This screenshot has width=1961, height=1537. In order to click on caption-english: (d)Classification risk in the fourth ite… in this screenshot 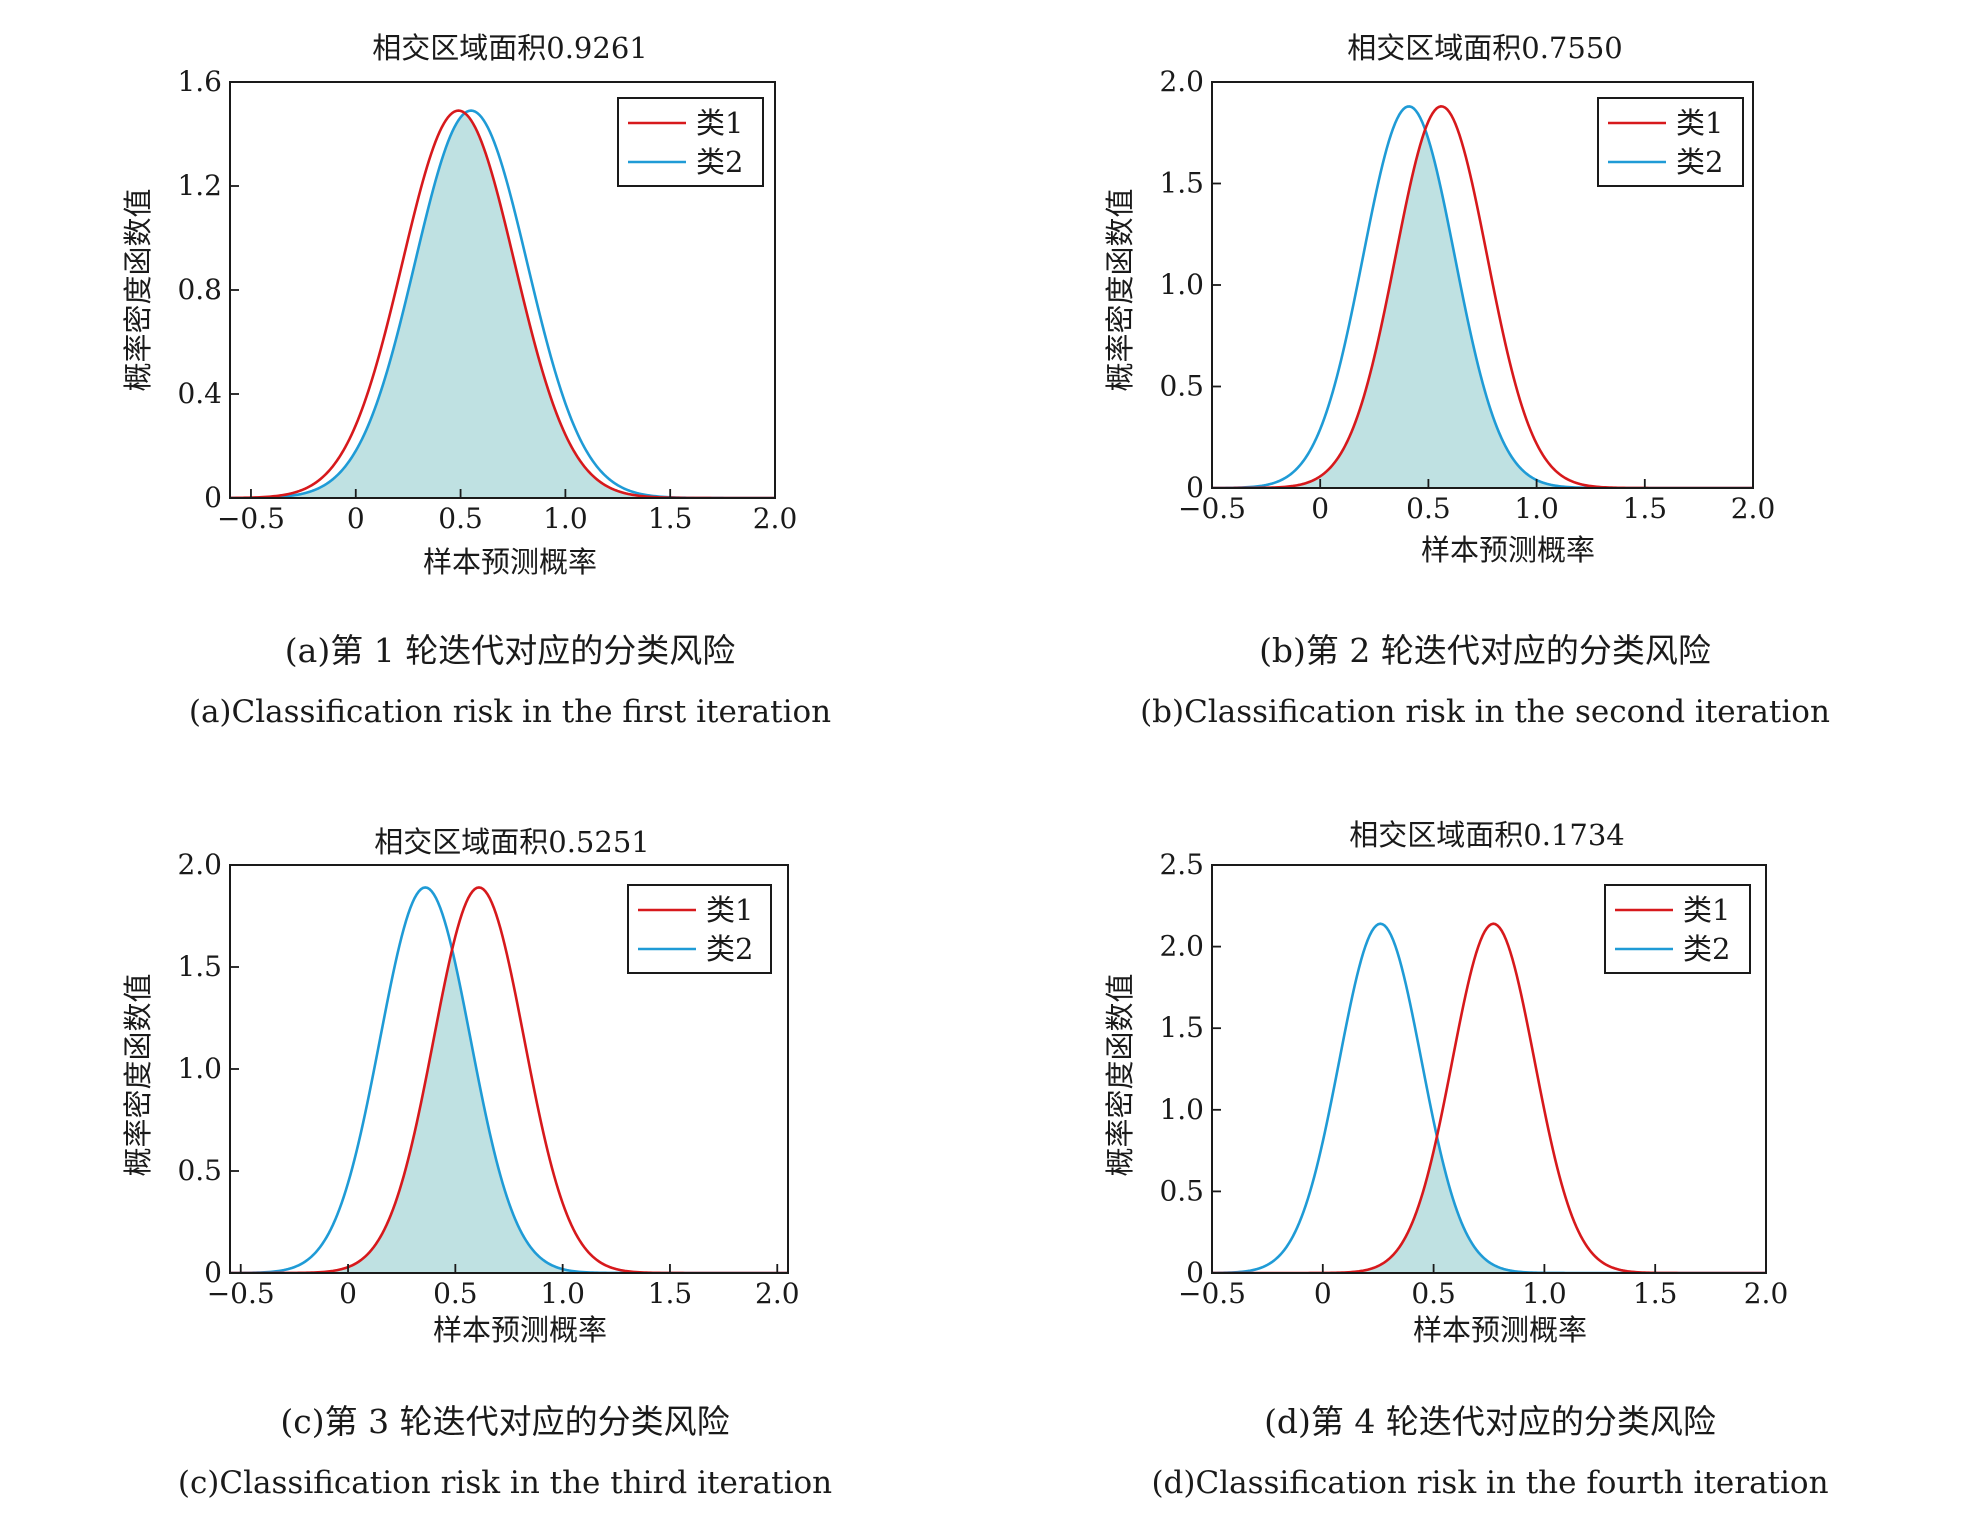, I will do `click(1489, 1483)`.